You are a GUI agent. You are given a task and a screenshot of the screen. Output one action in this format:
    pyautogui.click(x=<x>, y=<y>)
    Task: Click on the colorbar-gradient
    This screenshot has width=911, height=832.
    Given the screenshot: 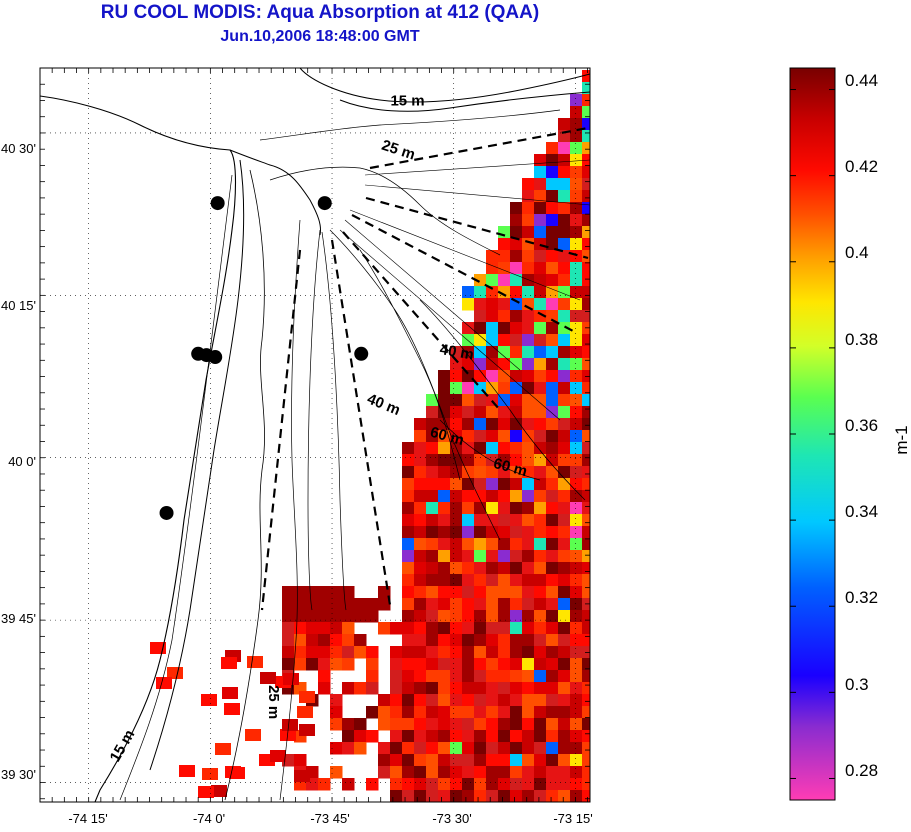 What is the action you would take?
    pyautogui.click(x=812, y=434)
    